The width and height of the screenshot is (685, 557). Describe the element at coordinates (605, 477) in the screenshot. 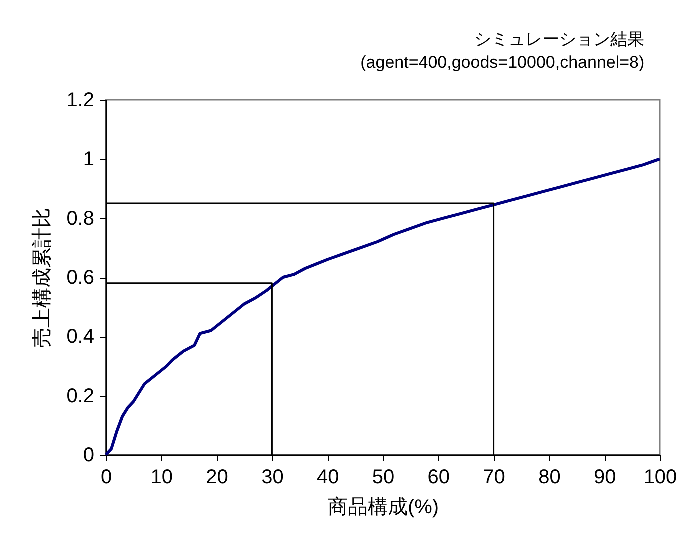

I see `x-tick-label: 90` at that location.